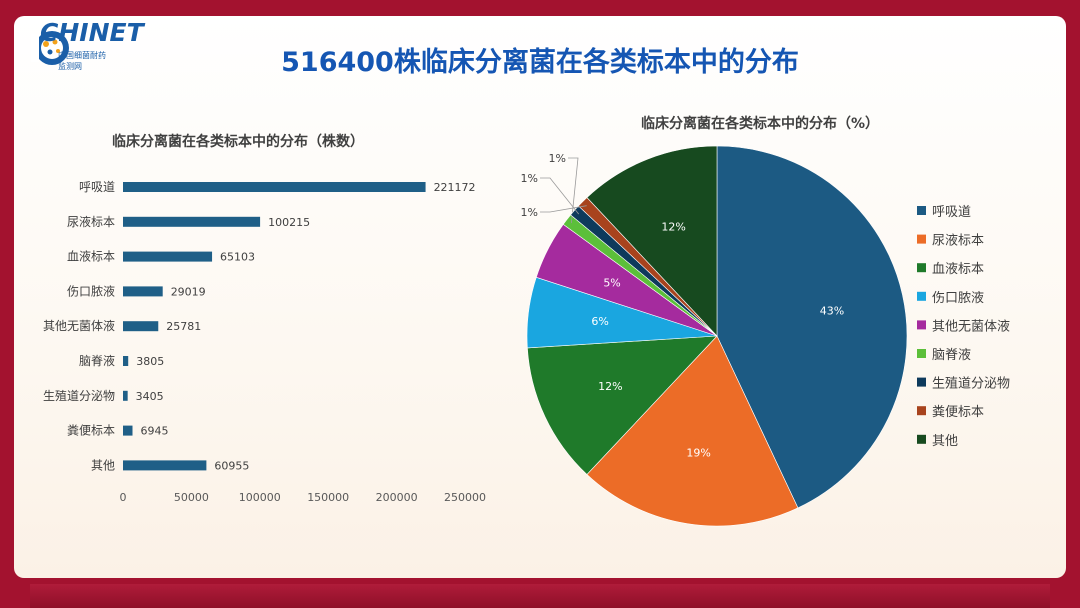 The width and height of the screenshot is (1080, 608). What do you see at coordinates (87, 48) in the screenshot?
I see `chinet-logo: CHINET 中国细菌耐药 监测网` at bounding box center [87, 48].